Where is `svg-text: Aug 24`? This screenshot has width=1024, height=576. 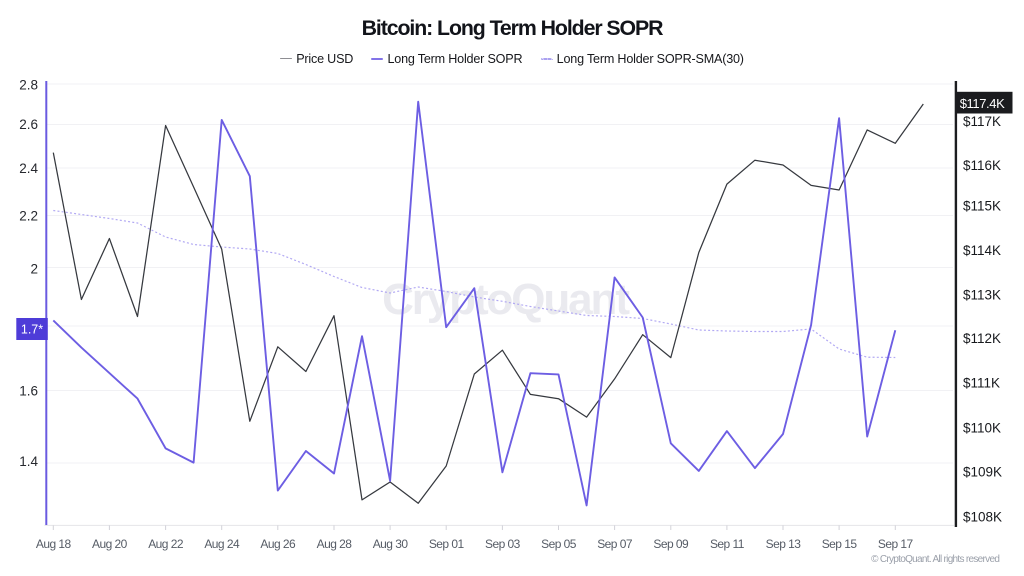
svg-text: Aug 24 is located at coordinates (222, 544).